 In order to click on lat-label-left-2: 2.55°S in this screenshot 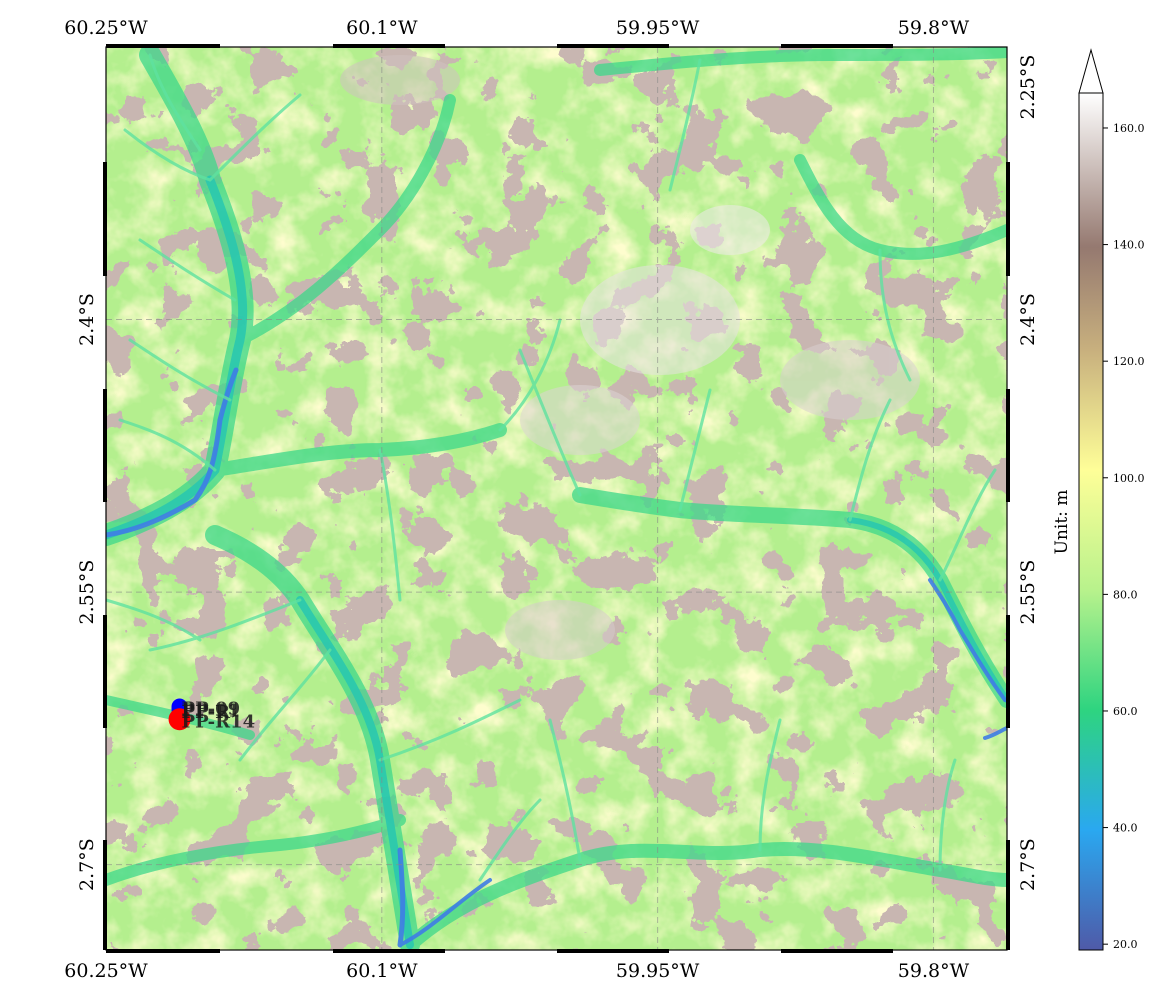, I will do `click(87, 592)`.